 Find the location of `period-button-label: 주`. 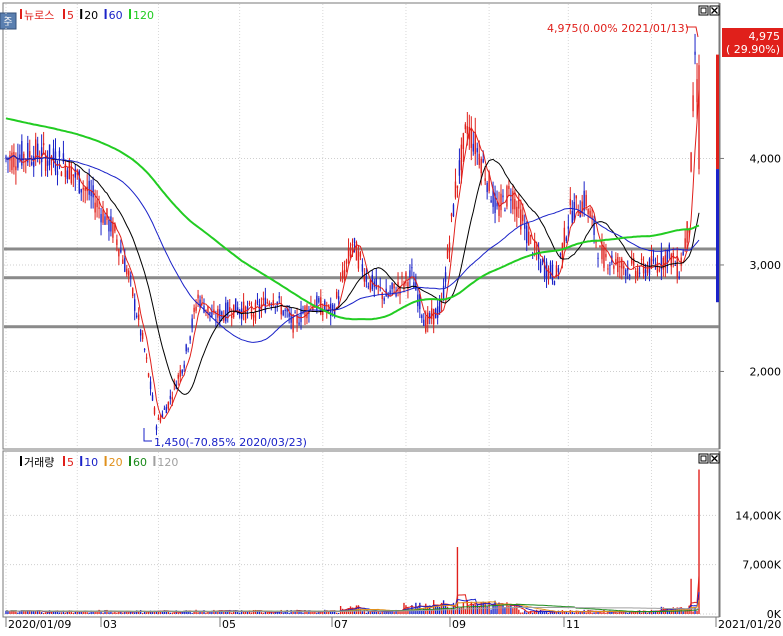

period-button-label: 주 is located at coordinates (7, 22).